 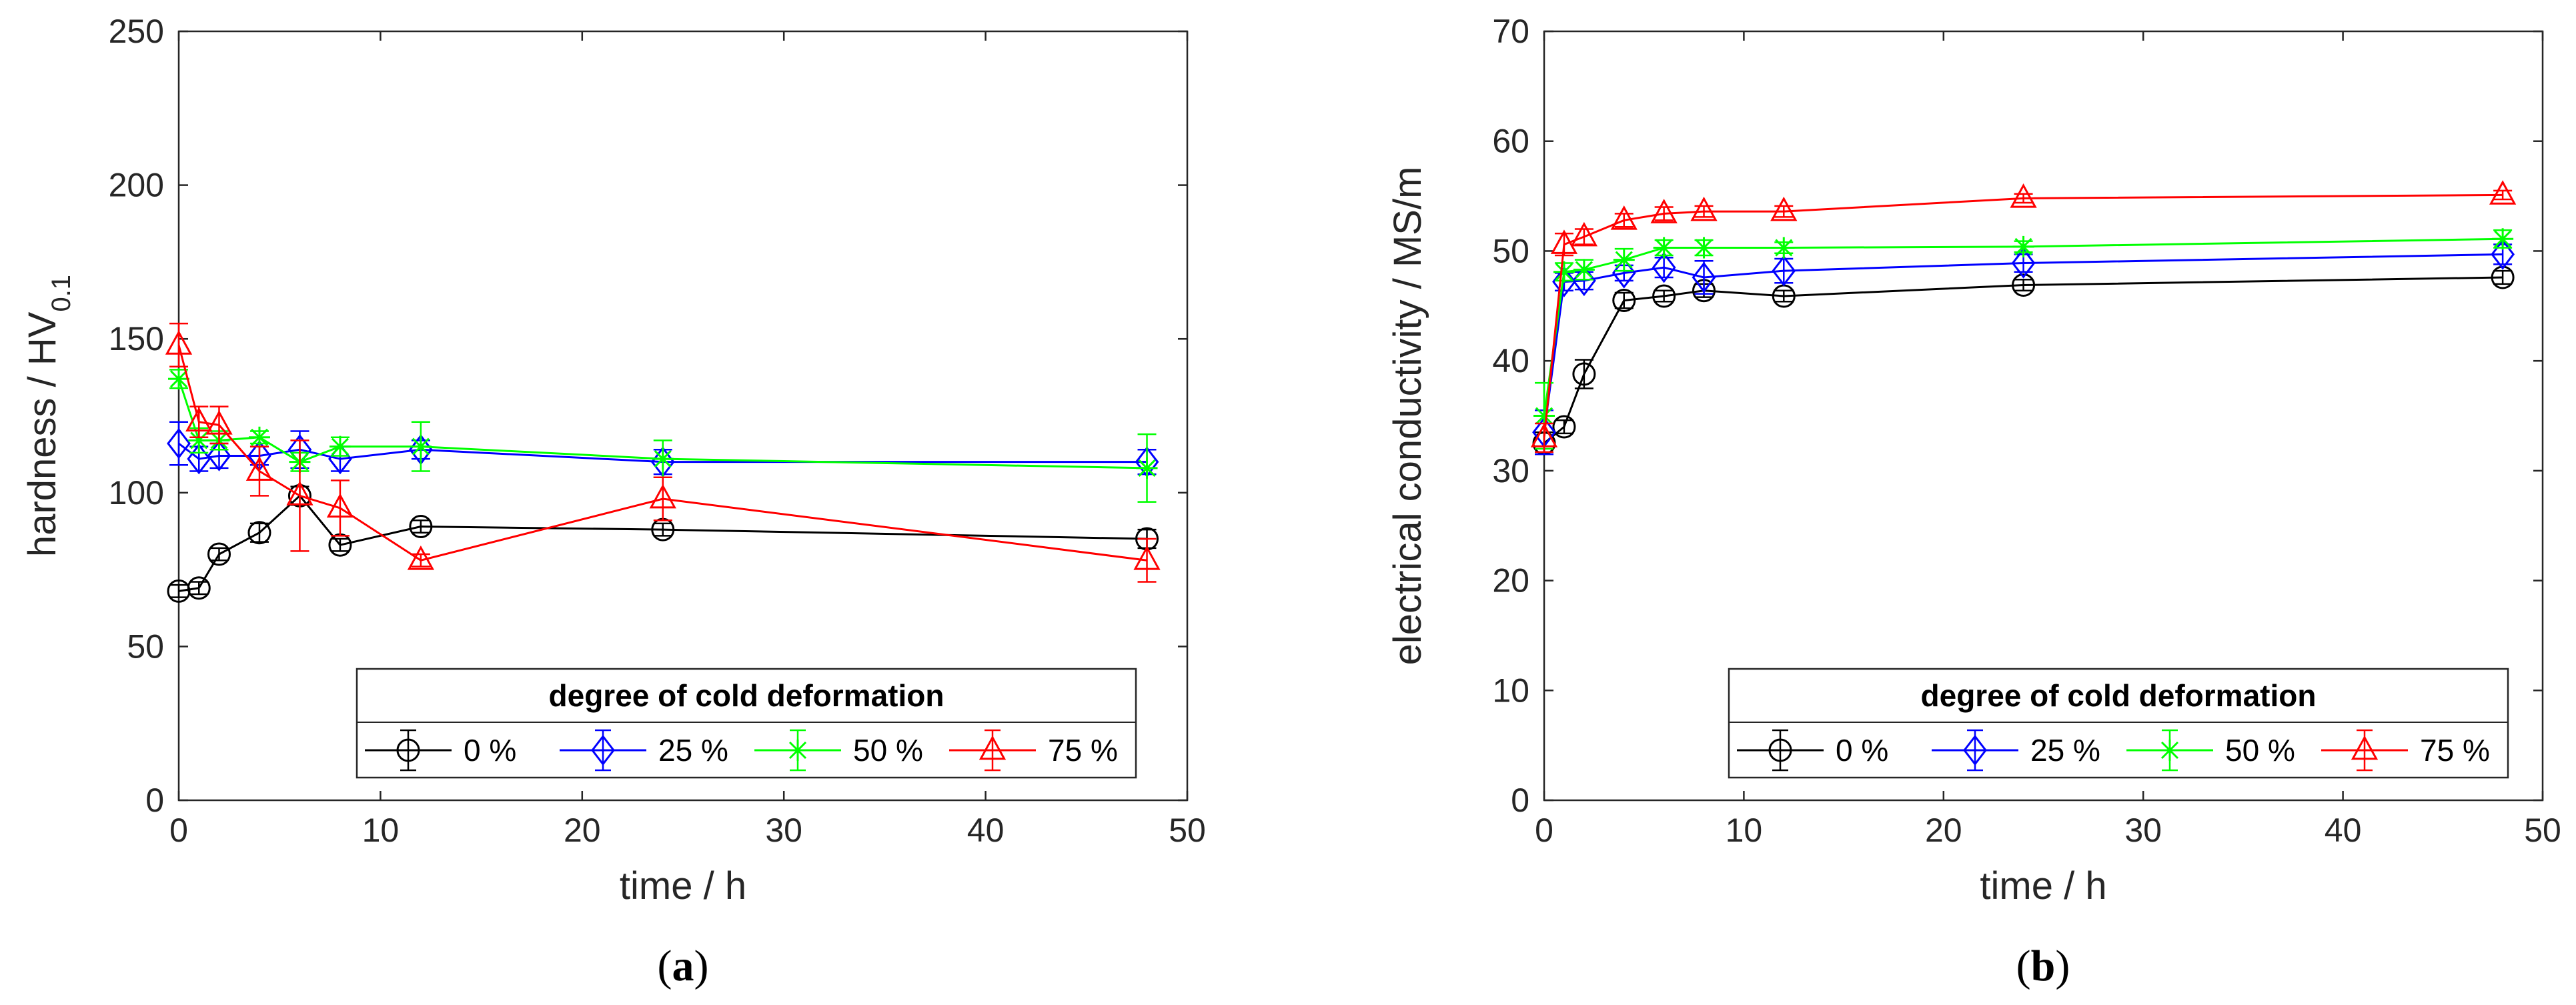 What do you see at coordinates (136, 338) in the screenshot?
I see `y-tick-label: 150` at bounding box center [136, 338].